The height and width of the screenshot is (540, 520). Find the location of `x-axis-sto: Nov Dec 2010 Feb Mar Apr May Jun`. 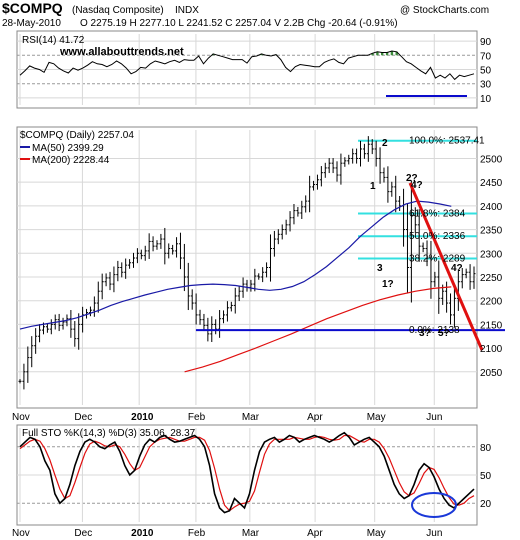

x-axis-sto: Nov Dec 2010 Feb Mar Apr May Jun is located at coordinates (227, 533).